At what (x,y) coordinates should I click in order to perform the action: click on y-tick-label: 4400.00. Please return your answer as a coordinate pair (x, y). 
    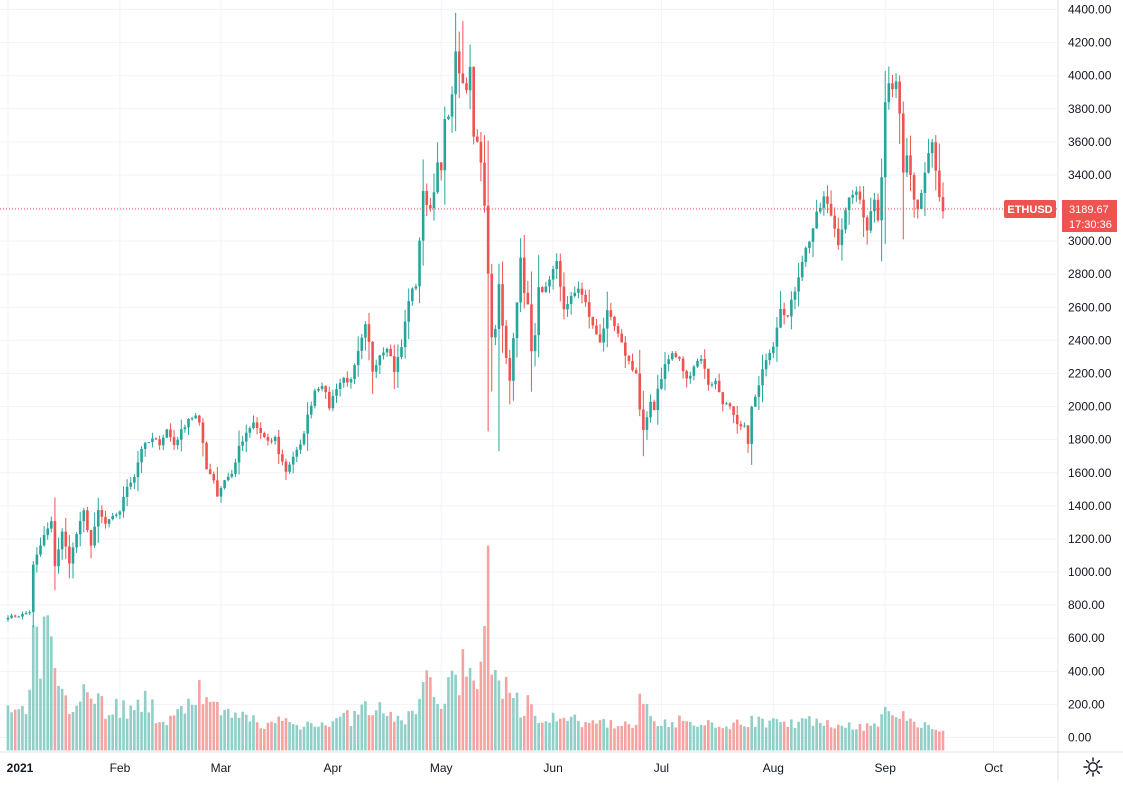
    Looking at the image, I should click on (1090, 10).